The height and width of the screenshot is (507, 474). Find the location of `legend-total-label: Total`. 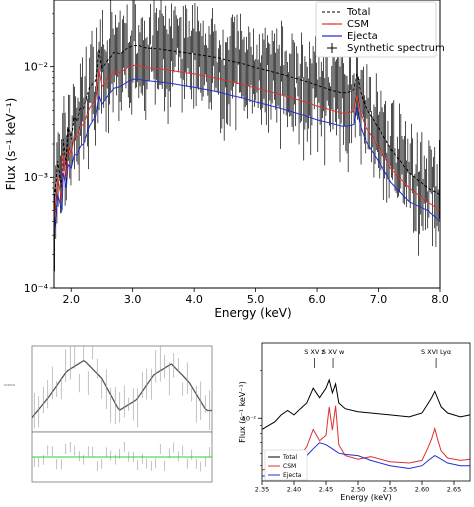

legend-total-label: Total is located at coordinates (358, 12).